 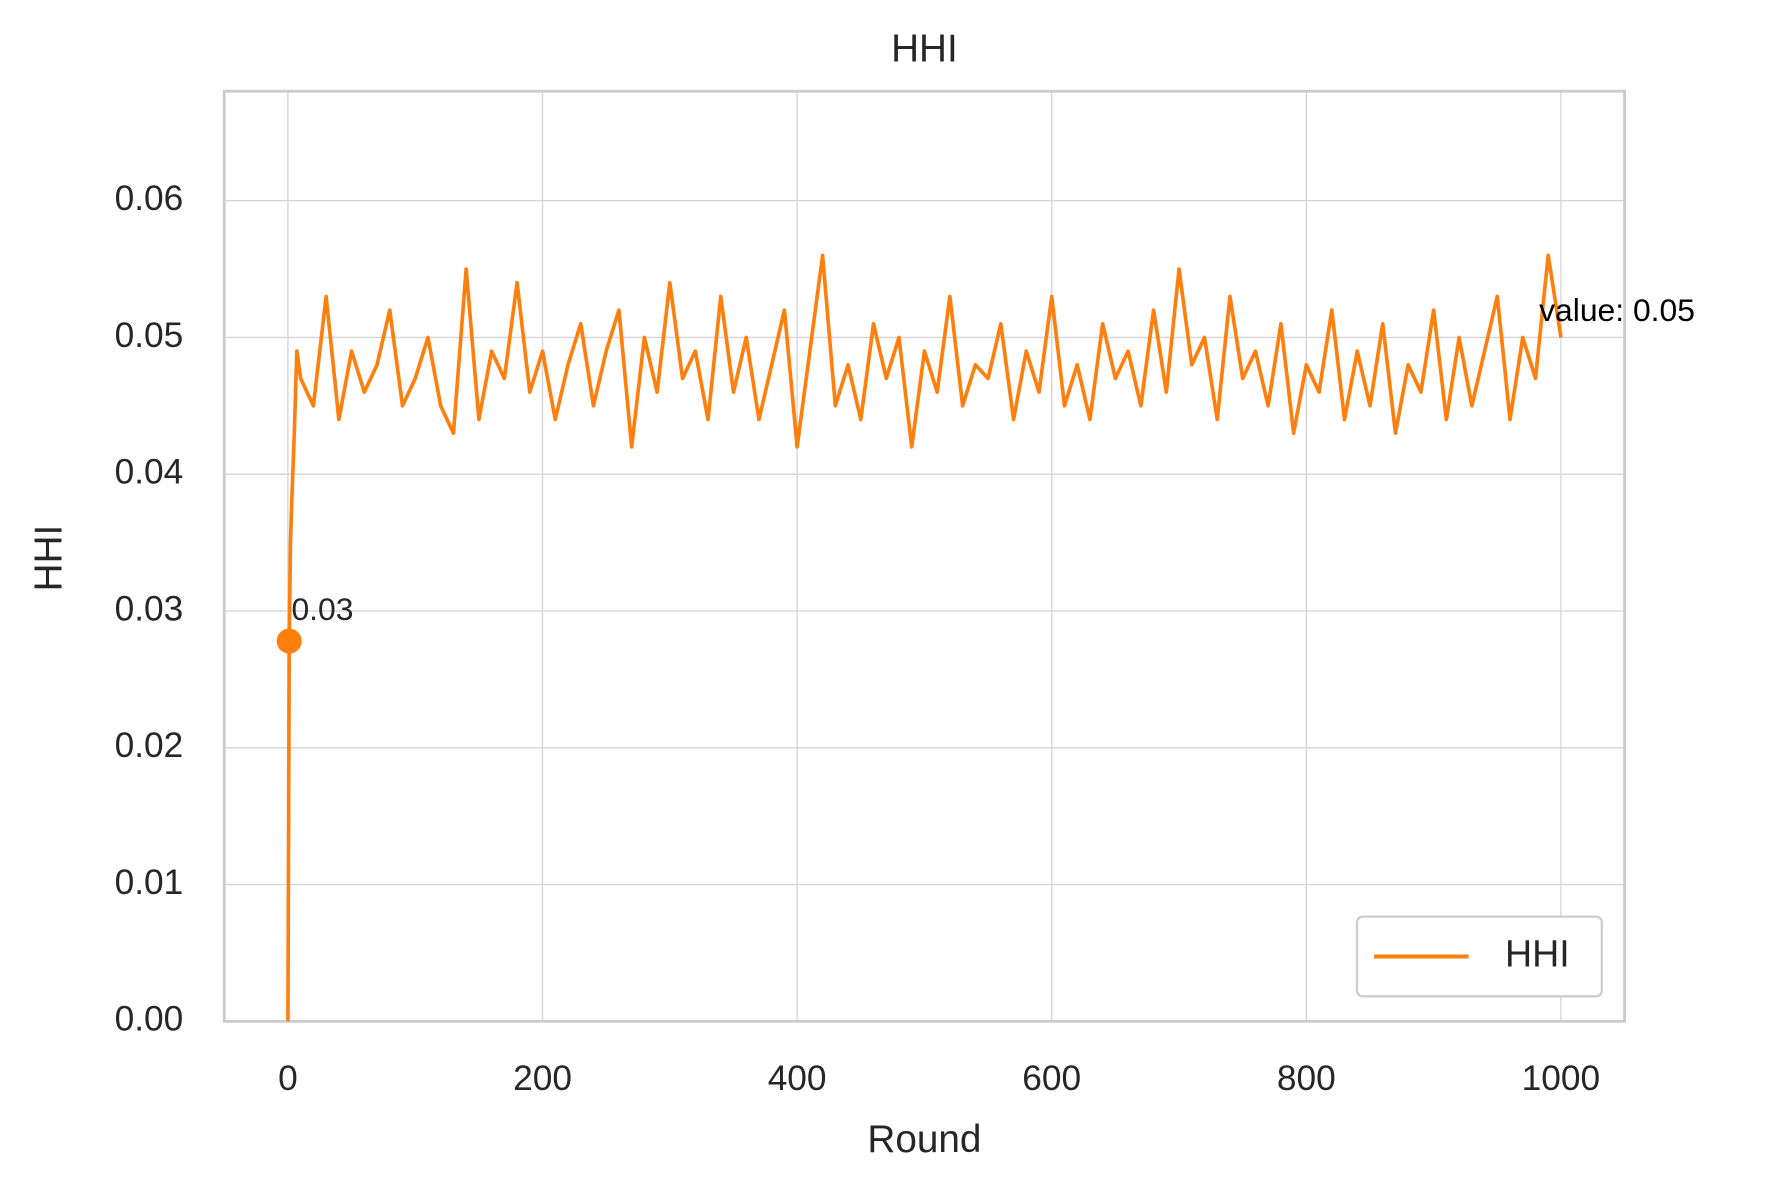 What do you see at coordinates (1537, 953) in the screenshot?
I see `legend-label: HHI` at bounding box center [1537, 953].